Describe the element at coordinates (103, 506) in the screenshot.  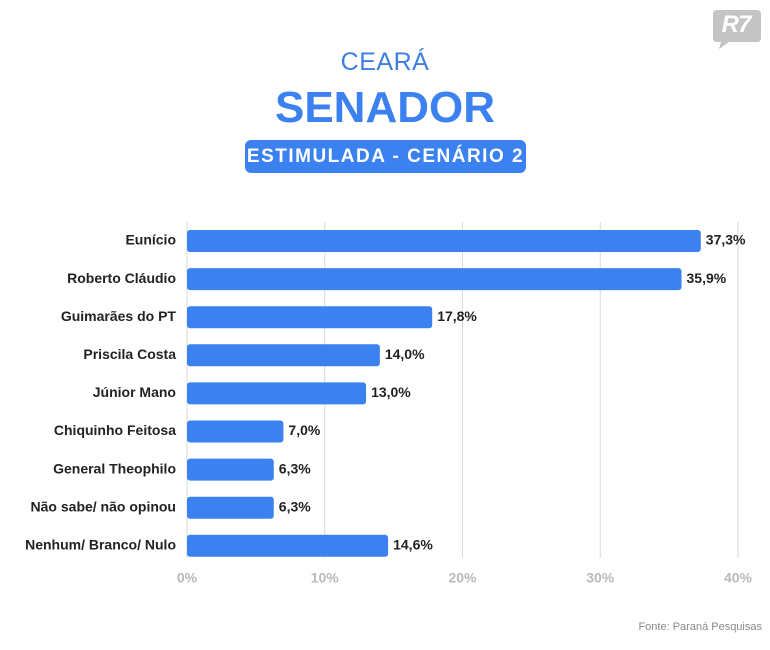
I see `category-label: Não sabe/ não opinou` at that location.